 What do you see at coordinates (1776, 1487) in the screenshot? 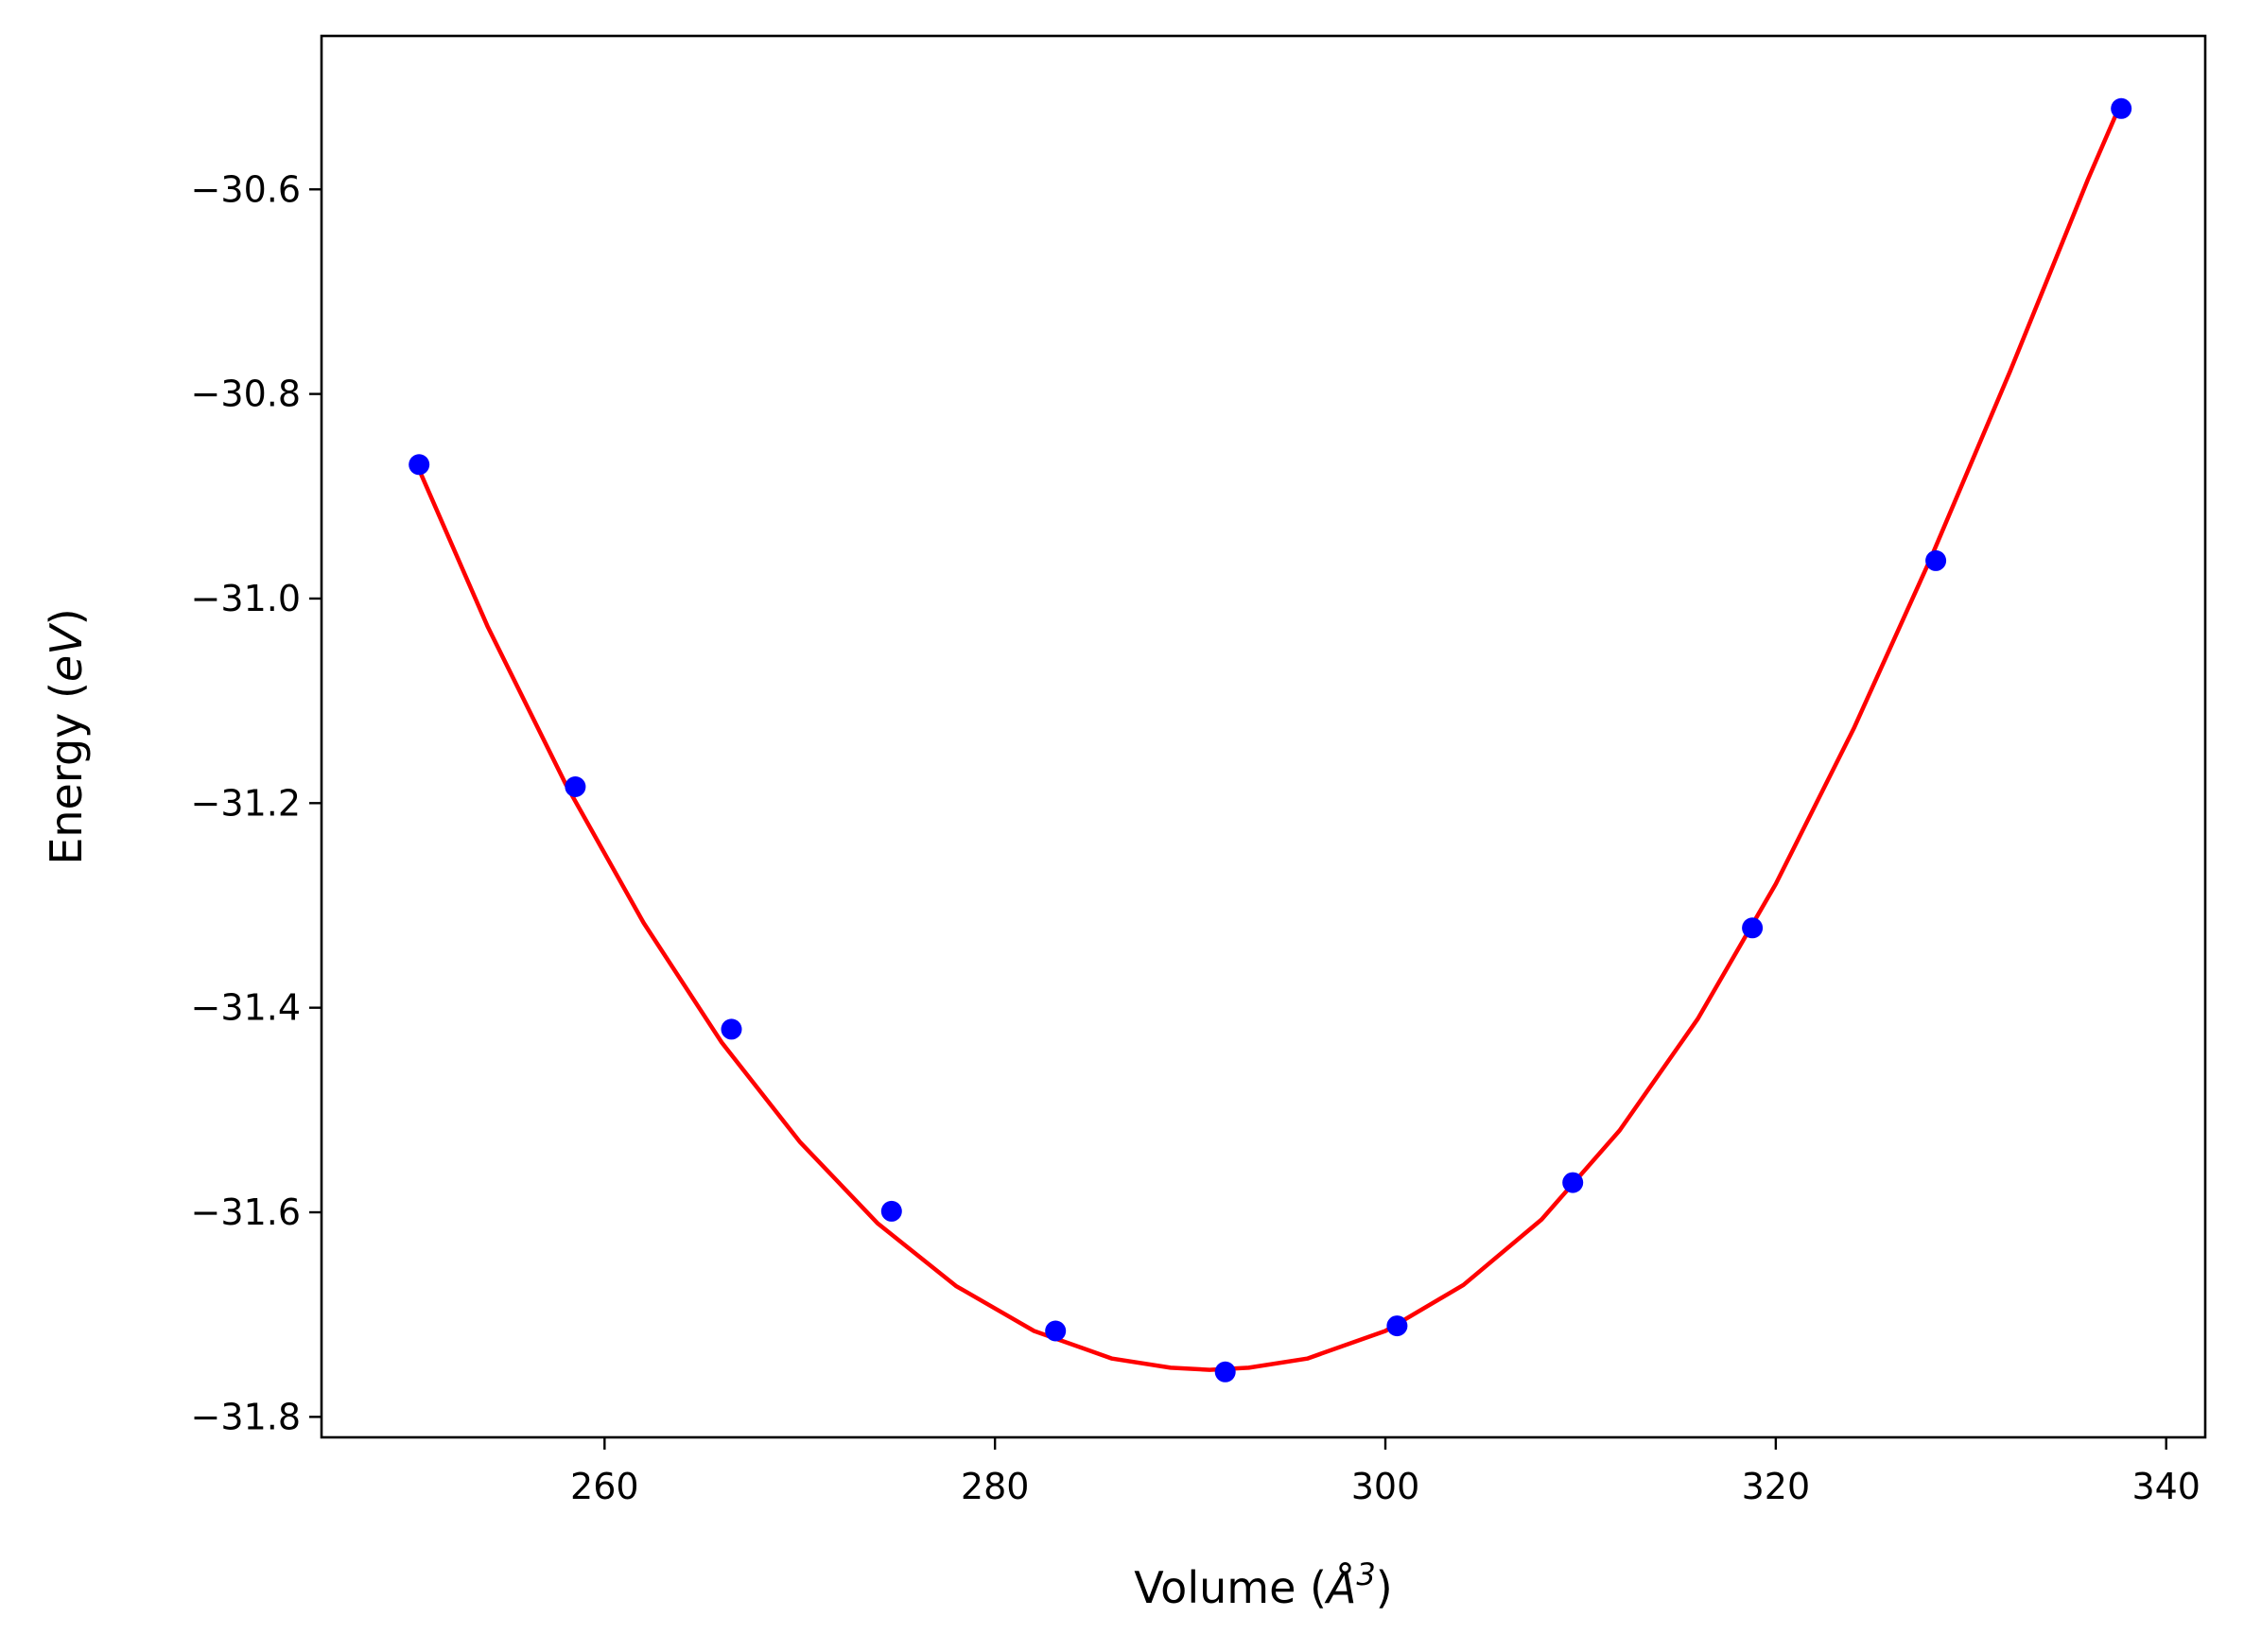
I see `x-tick-label: 320` at bounding box center [1776, 1487].